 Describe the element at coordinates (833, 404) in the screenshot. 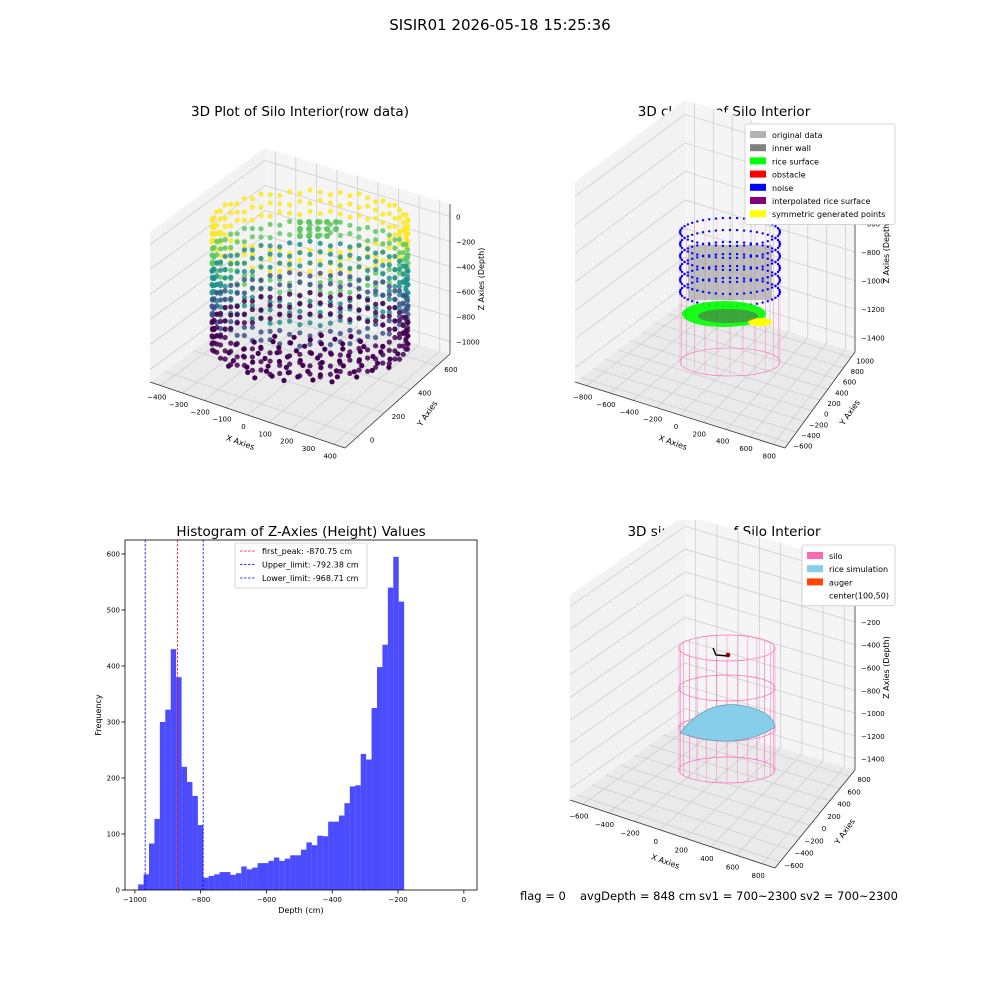

I see `cls-y-tick-label: 200` at that location.